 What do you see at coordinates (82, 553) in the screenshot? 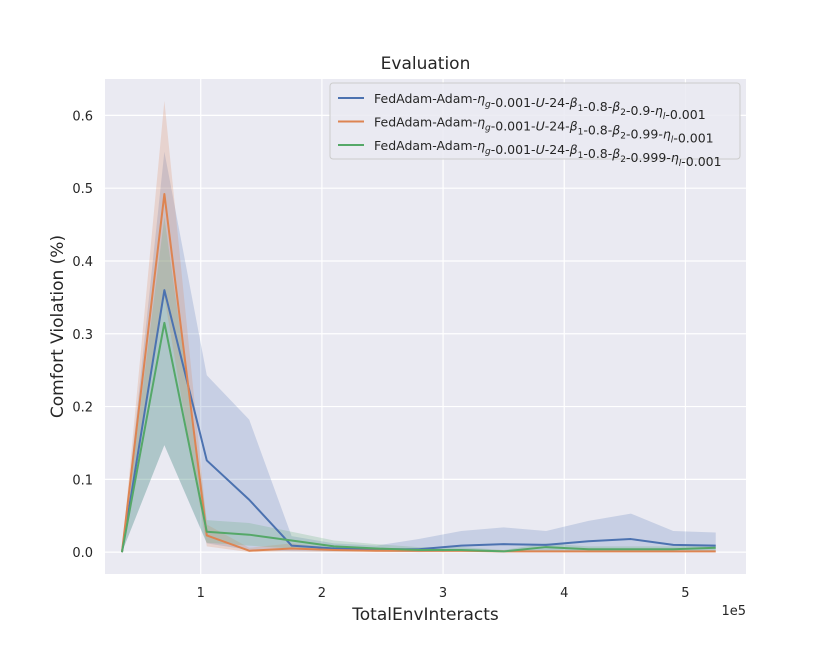
I see `y-tick-label: 0.0` at bounding box center [82, 553].